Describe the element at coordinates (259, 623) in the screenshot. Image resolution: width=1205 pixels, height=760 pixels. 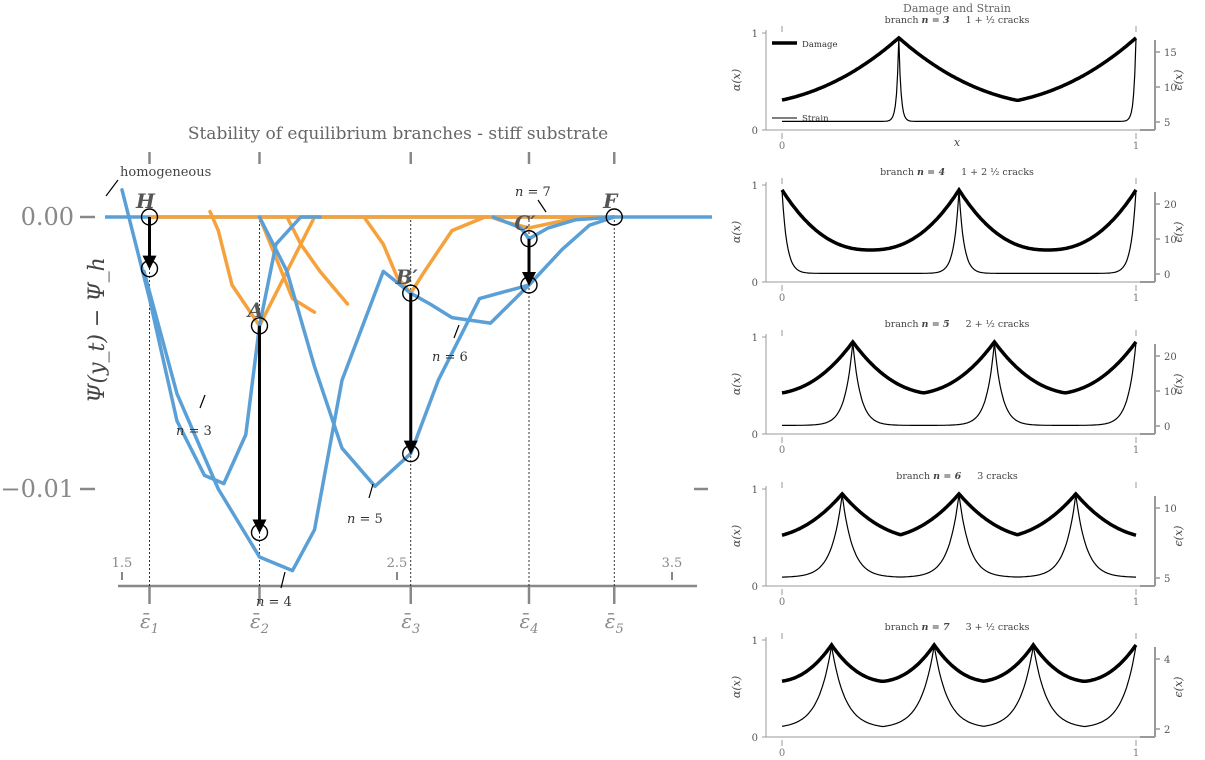
I see `strain-label-1: ε̄2` at that location.